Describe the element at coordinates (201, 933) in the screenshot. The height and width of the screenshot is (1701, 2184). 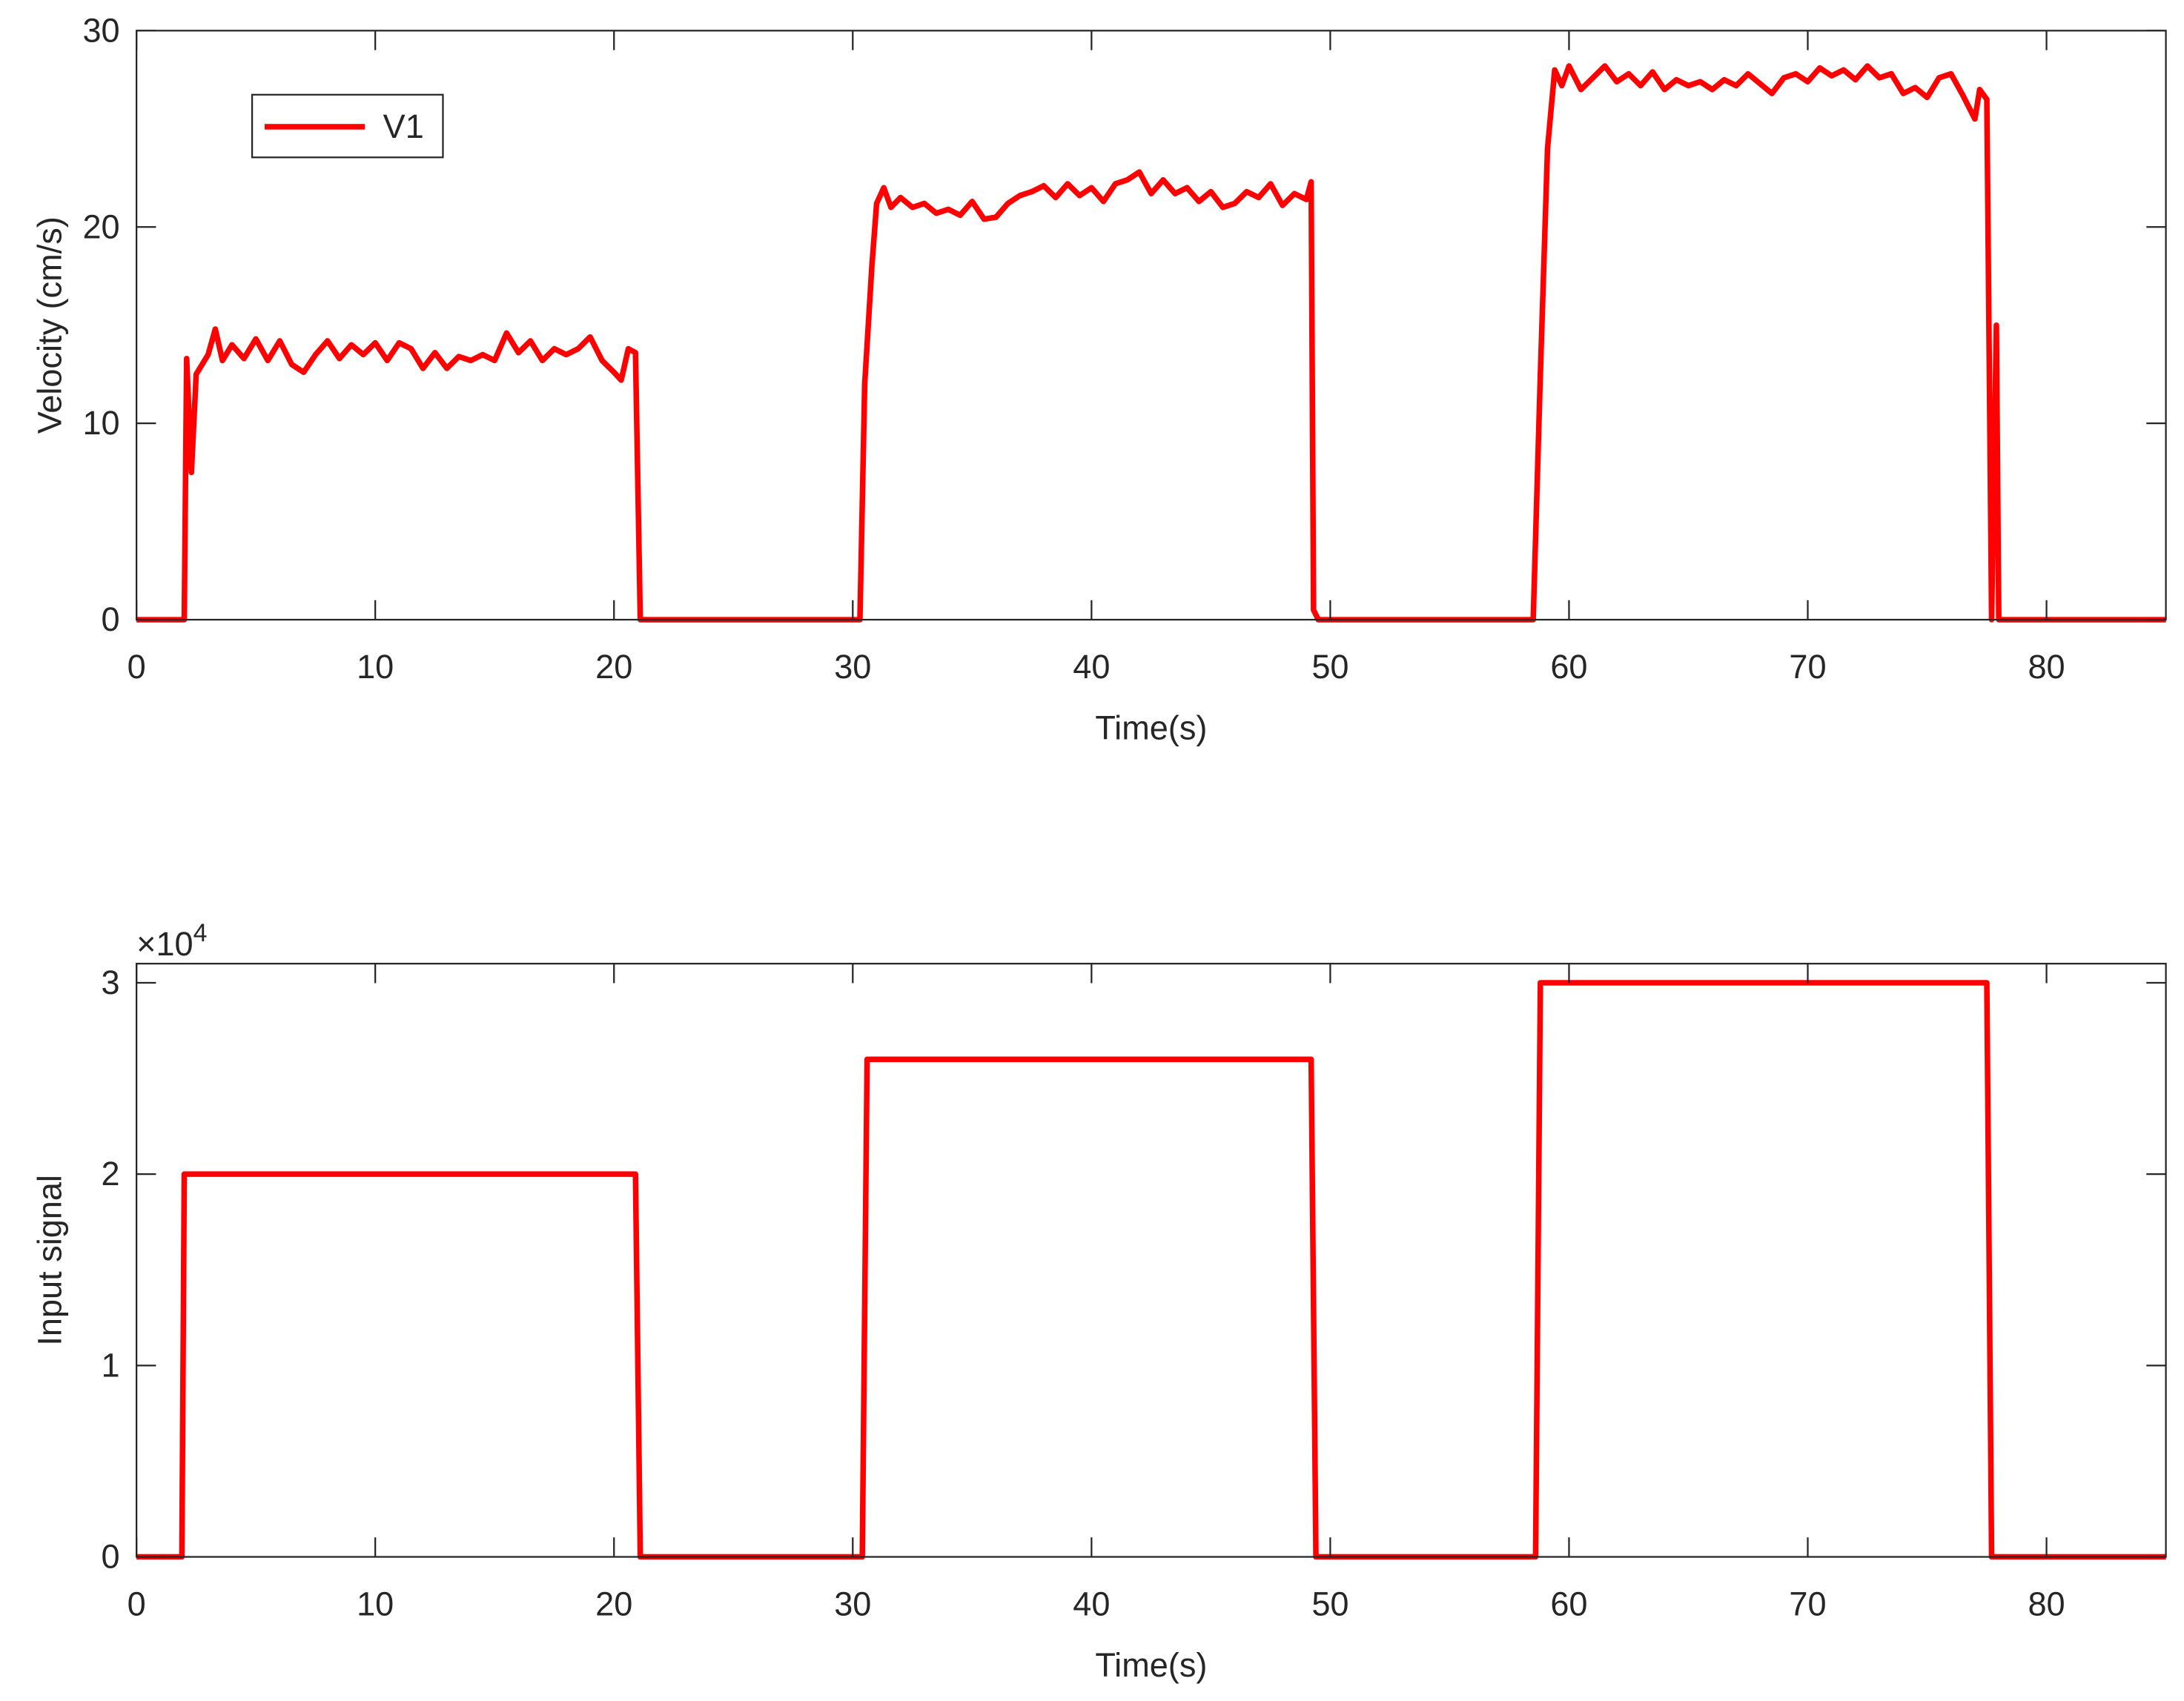
I see `multiplier-exponent: 4` at that location.